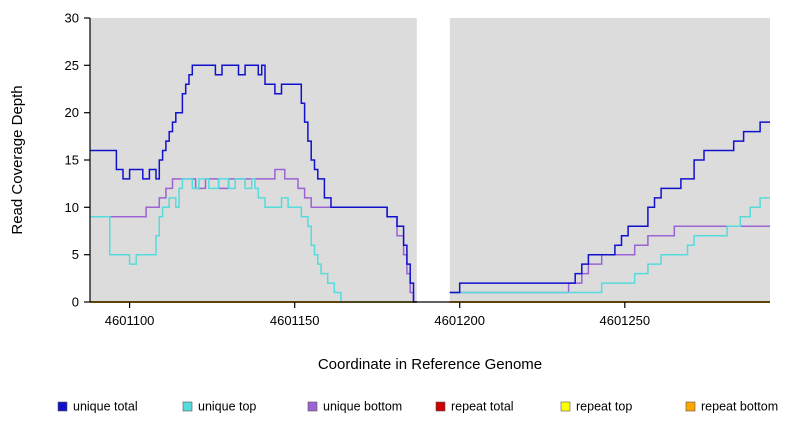 The width and height of the screenshot is (792, 432). What do you see at coordinates (459, 320) in the screenshot?
I see `x-tick-label: 4601200` at bounding box center [459, 320].